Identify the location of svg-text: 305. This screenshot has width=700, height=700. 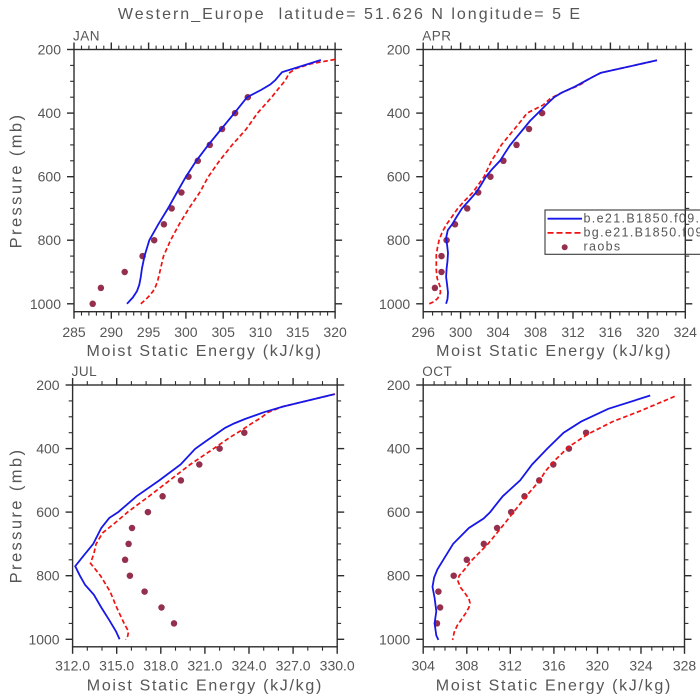
(224, 332).